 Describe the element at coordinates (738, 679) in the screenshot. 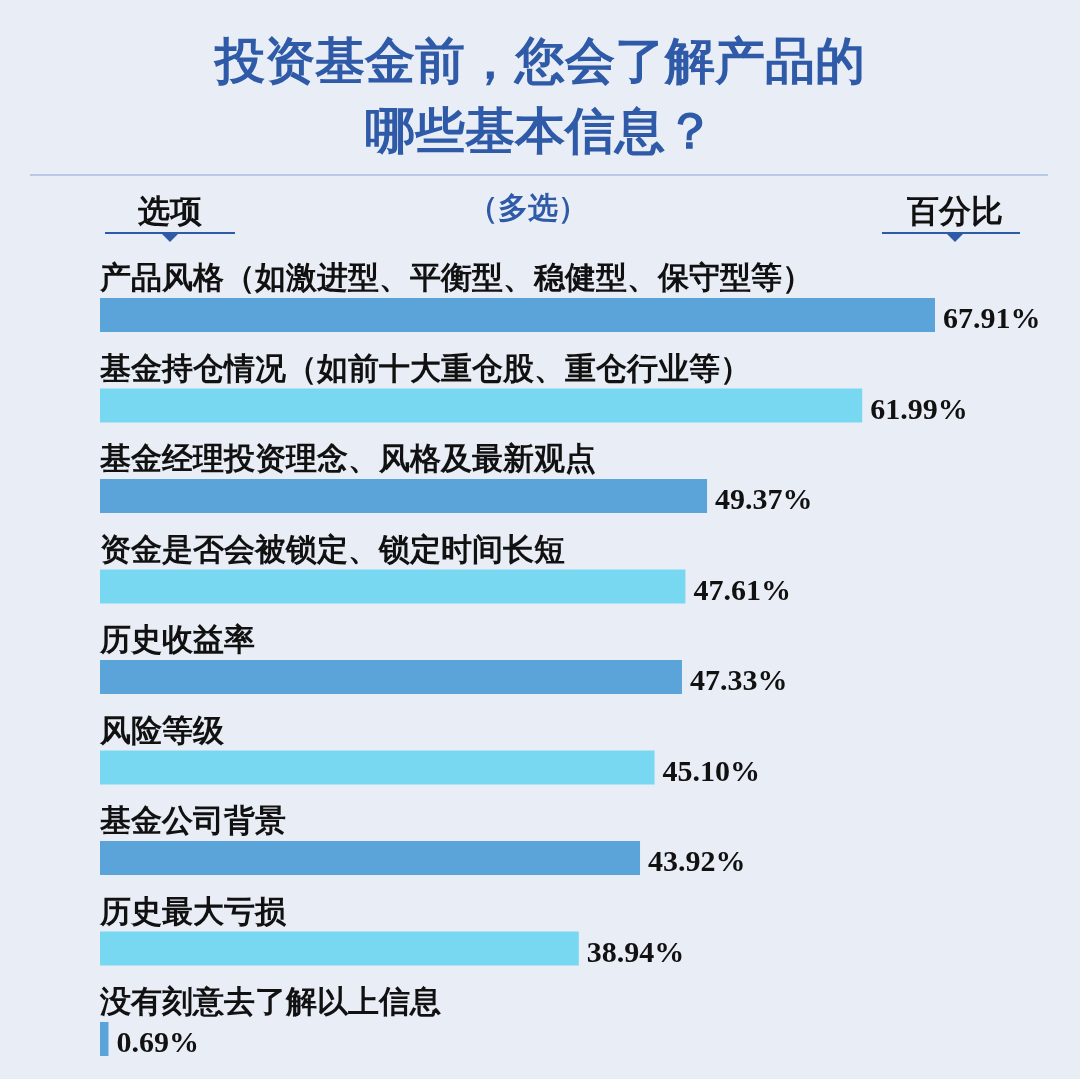

I see `data-label: 47.33%` at that location.